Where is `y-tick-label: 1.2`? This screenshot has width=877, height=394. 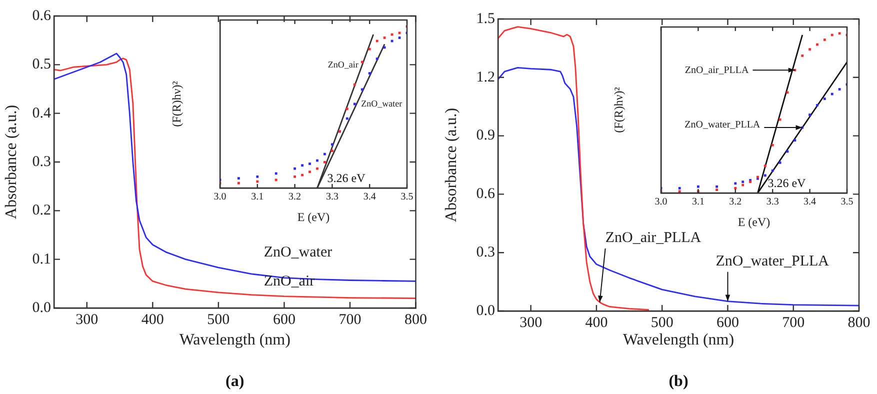
y-tick-label: 1.2 is located at coordinates (485, 77).